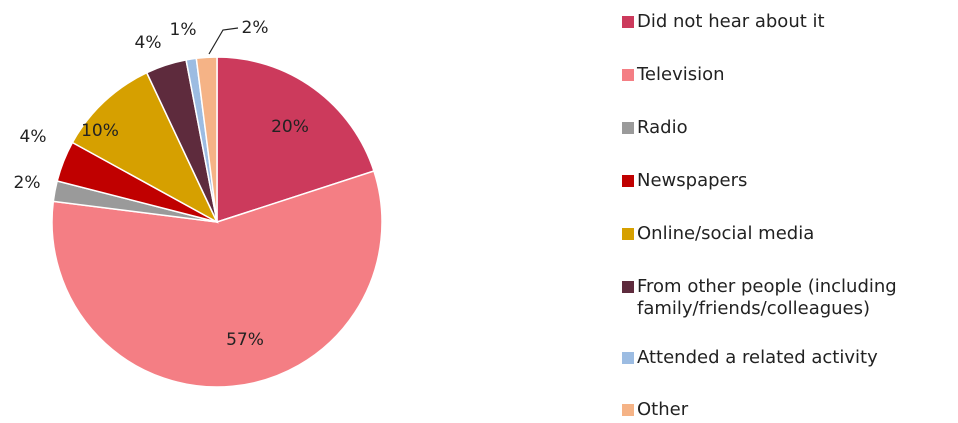 The width and height of the screenshot is (958, 423). What do you see at coordinates (663, 409) in the screenshot?
I see `legend-label: Other` at bounding box center [663, 409].